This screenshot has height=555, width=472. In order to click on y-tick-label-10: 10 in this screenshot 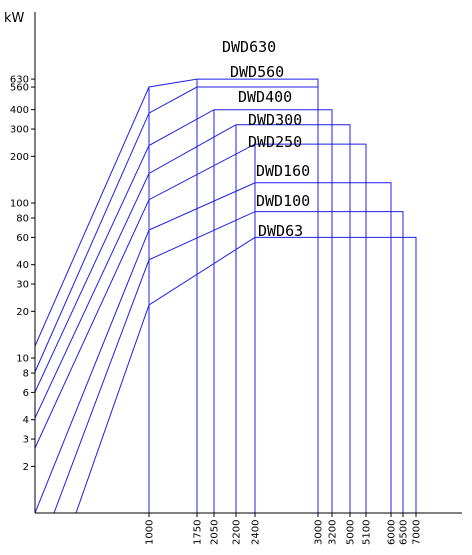, I will do `click(22, 359)`.